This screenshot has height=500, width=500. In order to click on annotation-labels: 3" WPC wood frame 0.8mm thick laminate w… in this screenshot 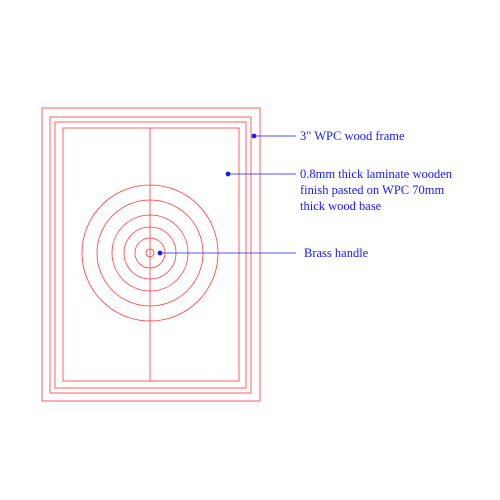, I will do `click(377, 194)`.